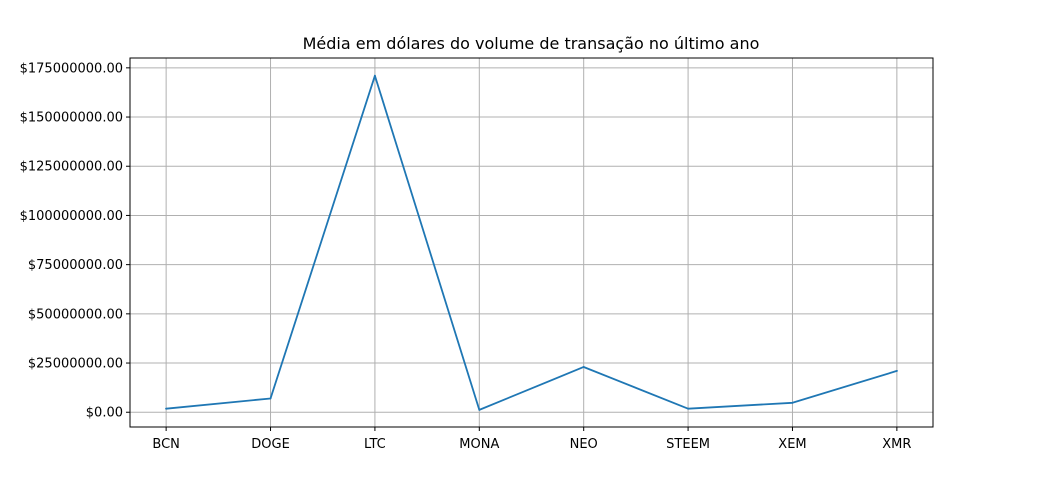 The width and height of the screenshot is (1037, 480). What do you see at coordinates (75, 265) in the screenshot?
I see `y-tick-label-3: $75000000.00` at bounding box center [75, 265].